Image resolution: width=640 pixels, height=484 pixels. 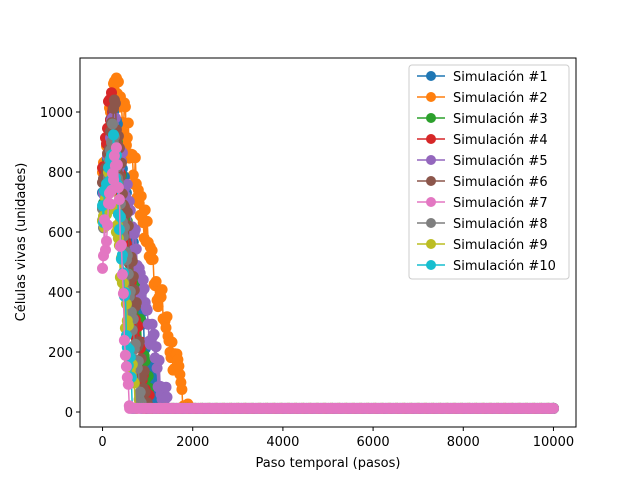 I want to click on y-axis-label: Células vivas (unidades), so click(x=21, y=242).